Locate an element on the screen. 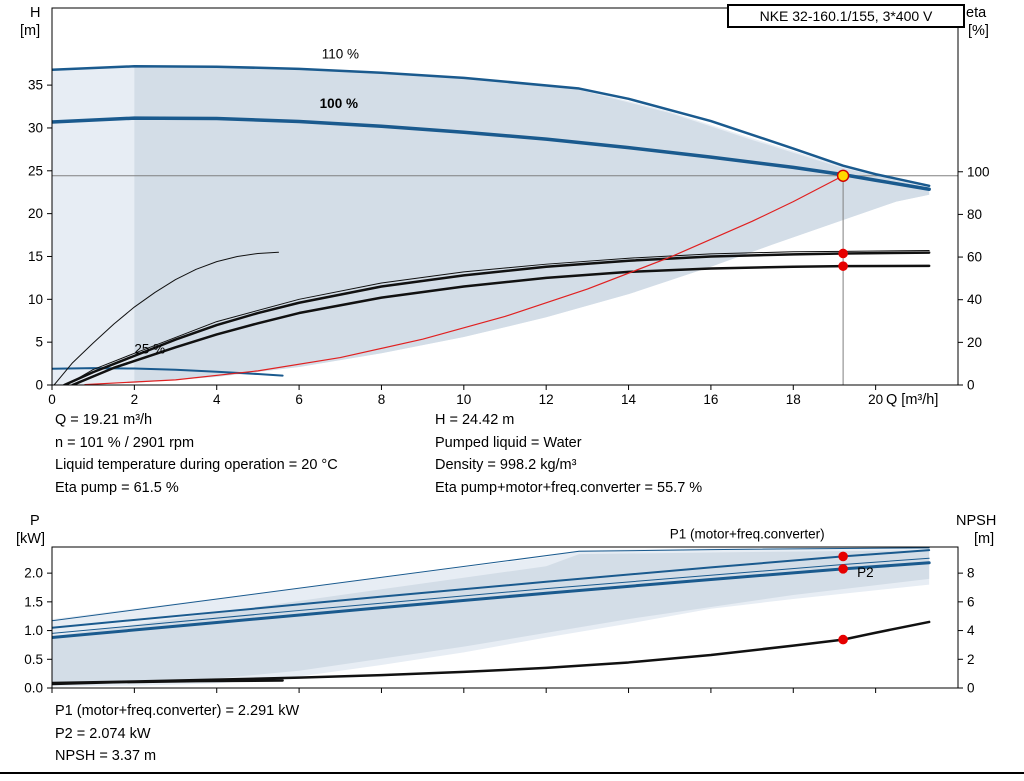  svg-text: 15 is located at coordinates (35, 256).